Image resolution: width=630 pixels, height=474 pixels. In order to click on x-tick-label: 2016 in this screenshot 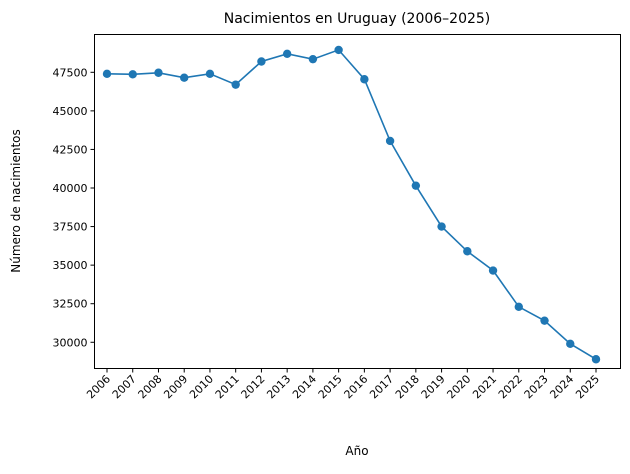, I will do `click(355, 386)`.